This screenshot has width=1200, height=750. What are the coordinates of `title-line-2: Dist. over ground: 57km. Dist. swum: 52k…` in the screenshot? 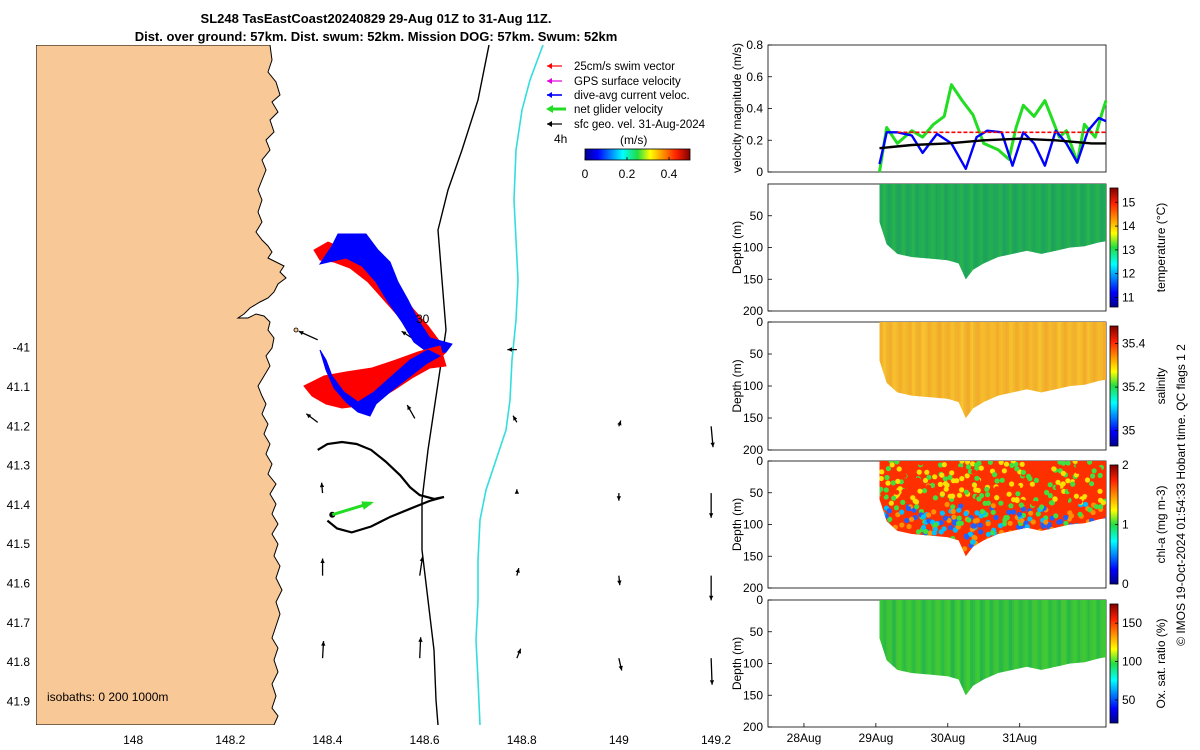 It's located at (376, 36).